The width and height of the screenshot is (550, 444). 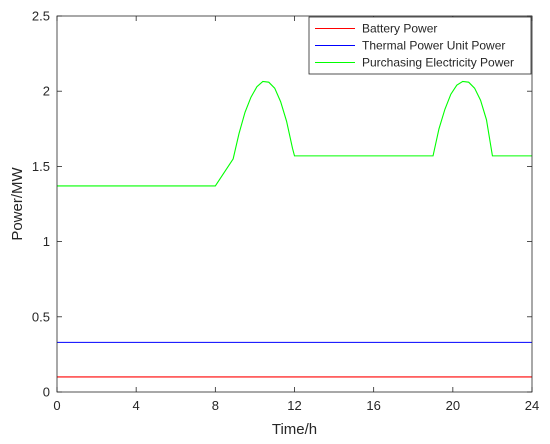 I want to click on y-tick-label: 2.5, so click(x=41, y=16).